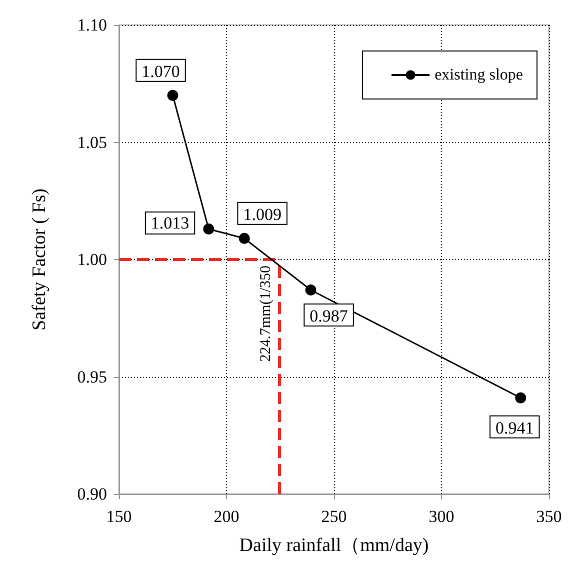  I want to click on y-tick-label: 0.90, so click(92, 494).